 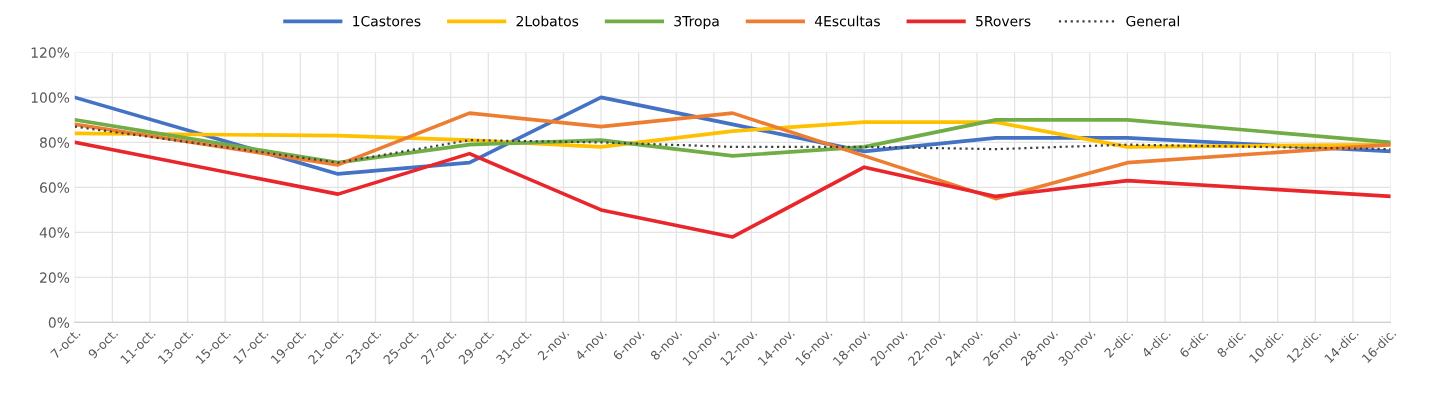 What do you see at coordinates (55, 277) in the screenshot?
I see `y-tick-label: 20%` at bounding box center [55, 277].